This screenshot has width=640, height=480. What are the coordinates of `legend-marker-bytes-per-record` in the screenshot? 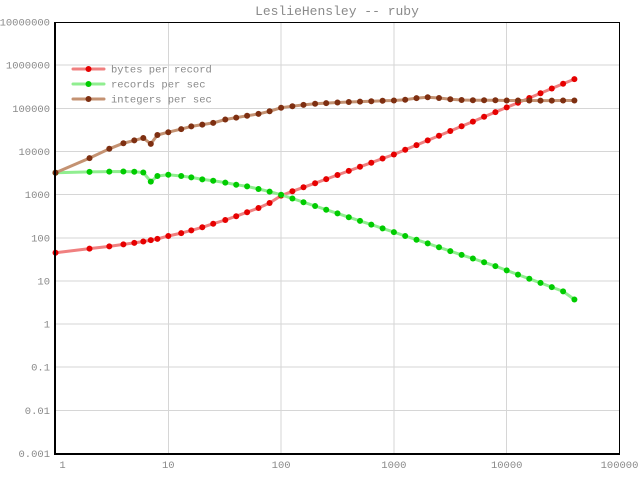 It's located at (88, 69).